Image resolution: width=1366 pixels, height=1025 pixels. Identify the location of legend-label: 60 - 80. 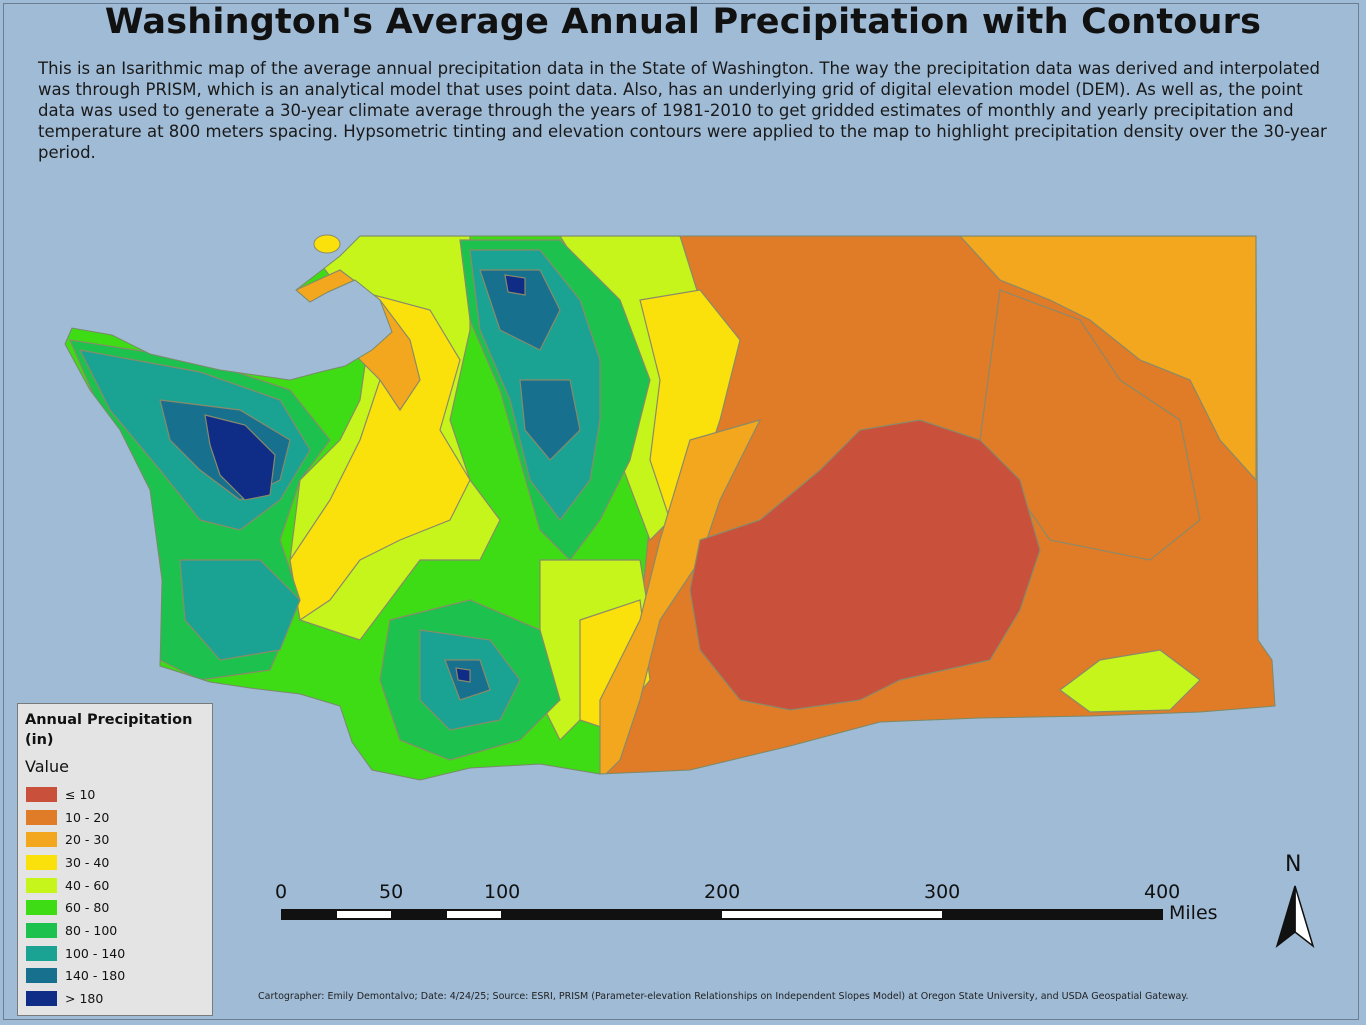
(87, 908).